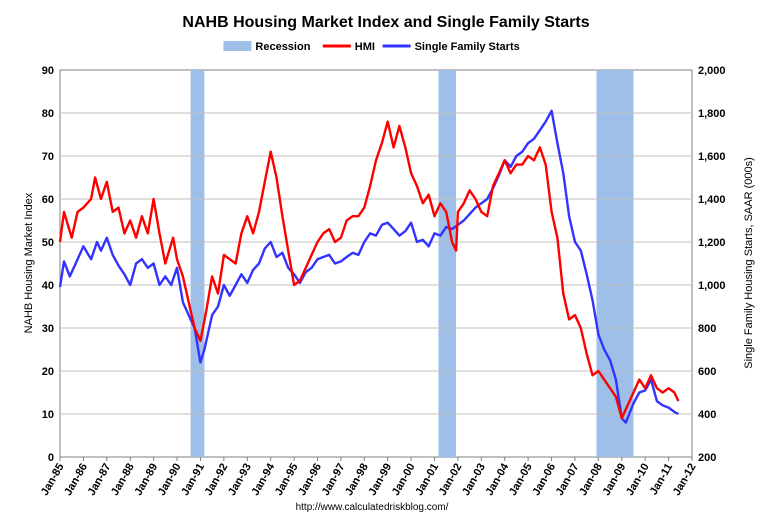 Image resolution: width=772 pixels, height=529 pixels. Describe the element at coordinates (51, 458) in the screenshot. I see `left-tick-label: 0` at that location.